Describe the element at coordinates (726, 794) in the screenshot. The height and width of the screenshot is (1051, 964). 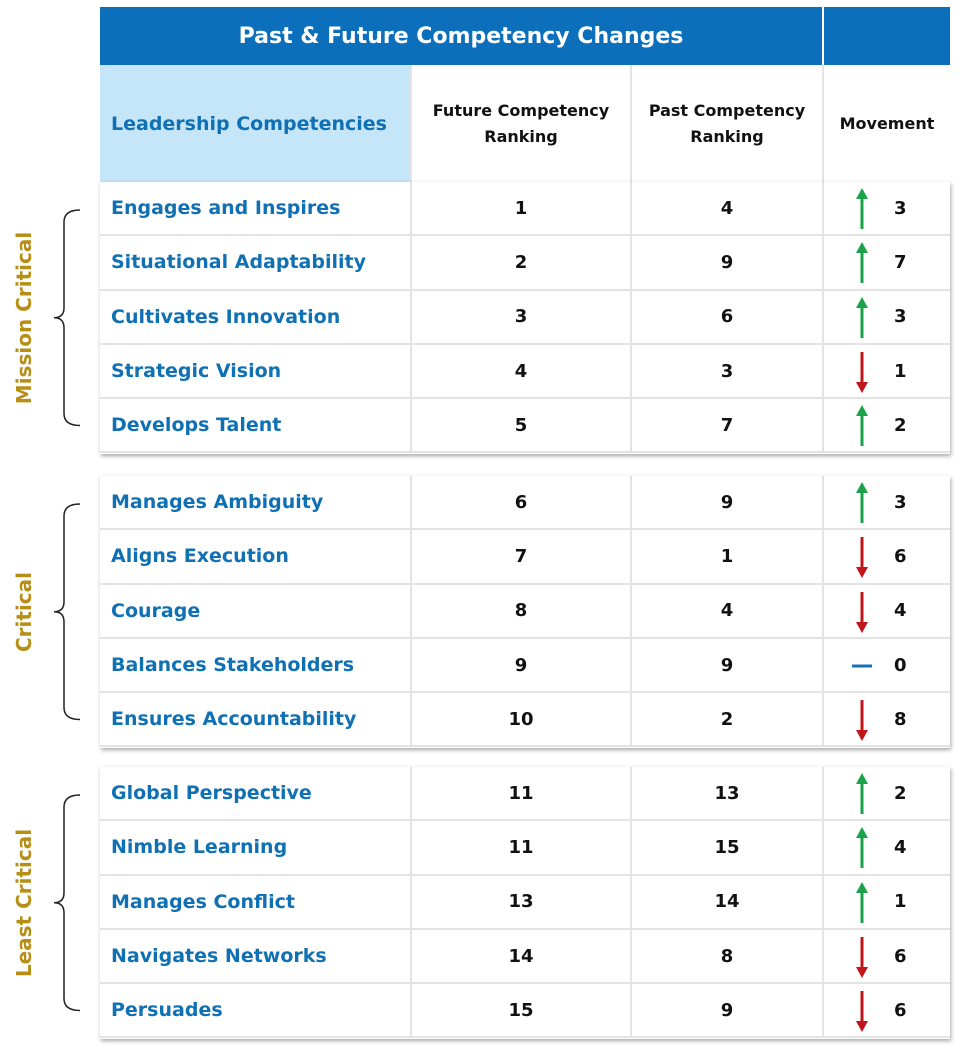
I see `past-rank: 13` at that location.